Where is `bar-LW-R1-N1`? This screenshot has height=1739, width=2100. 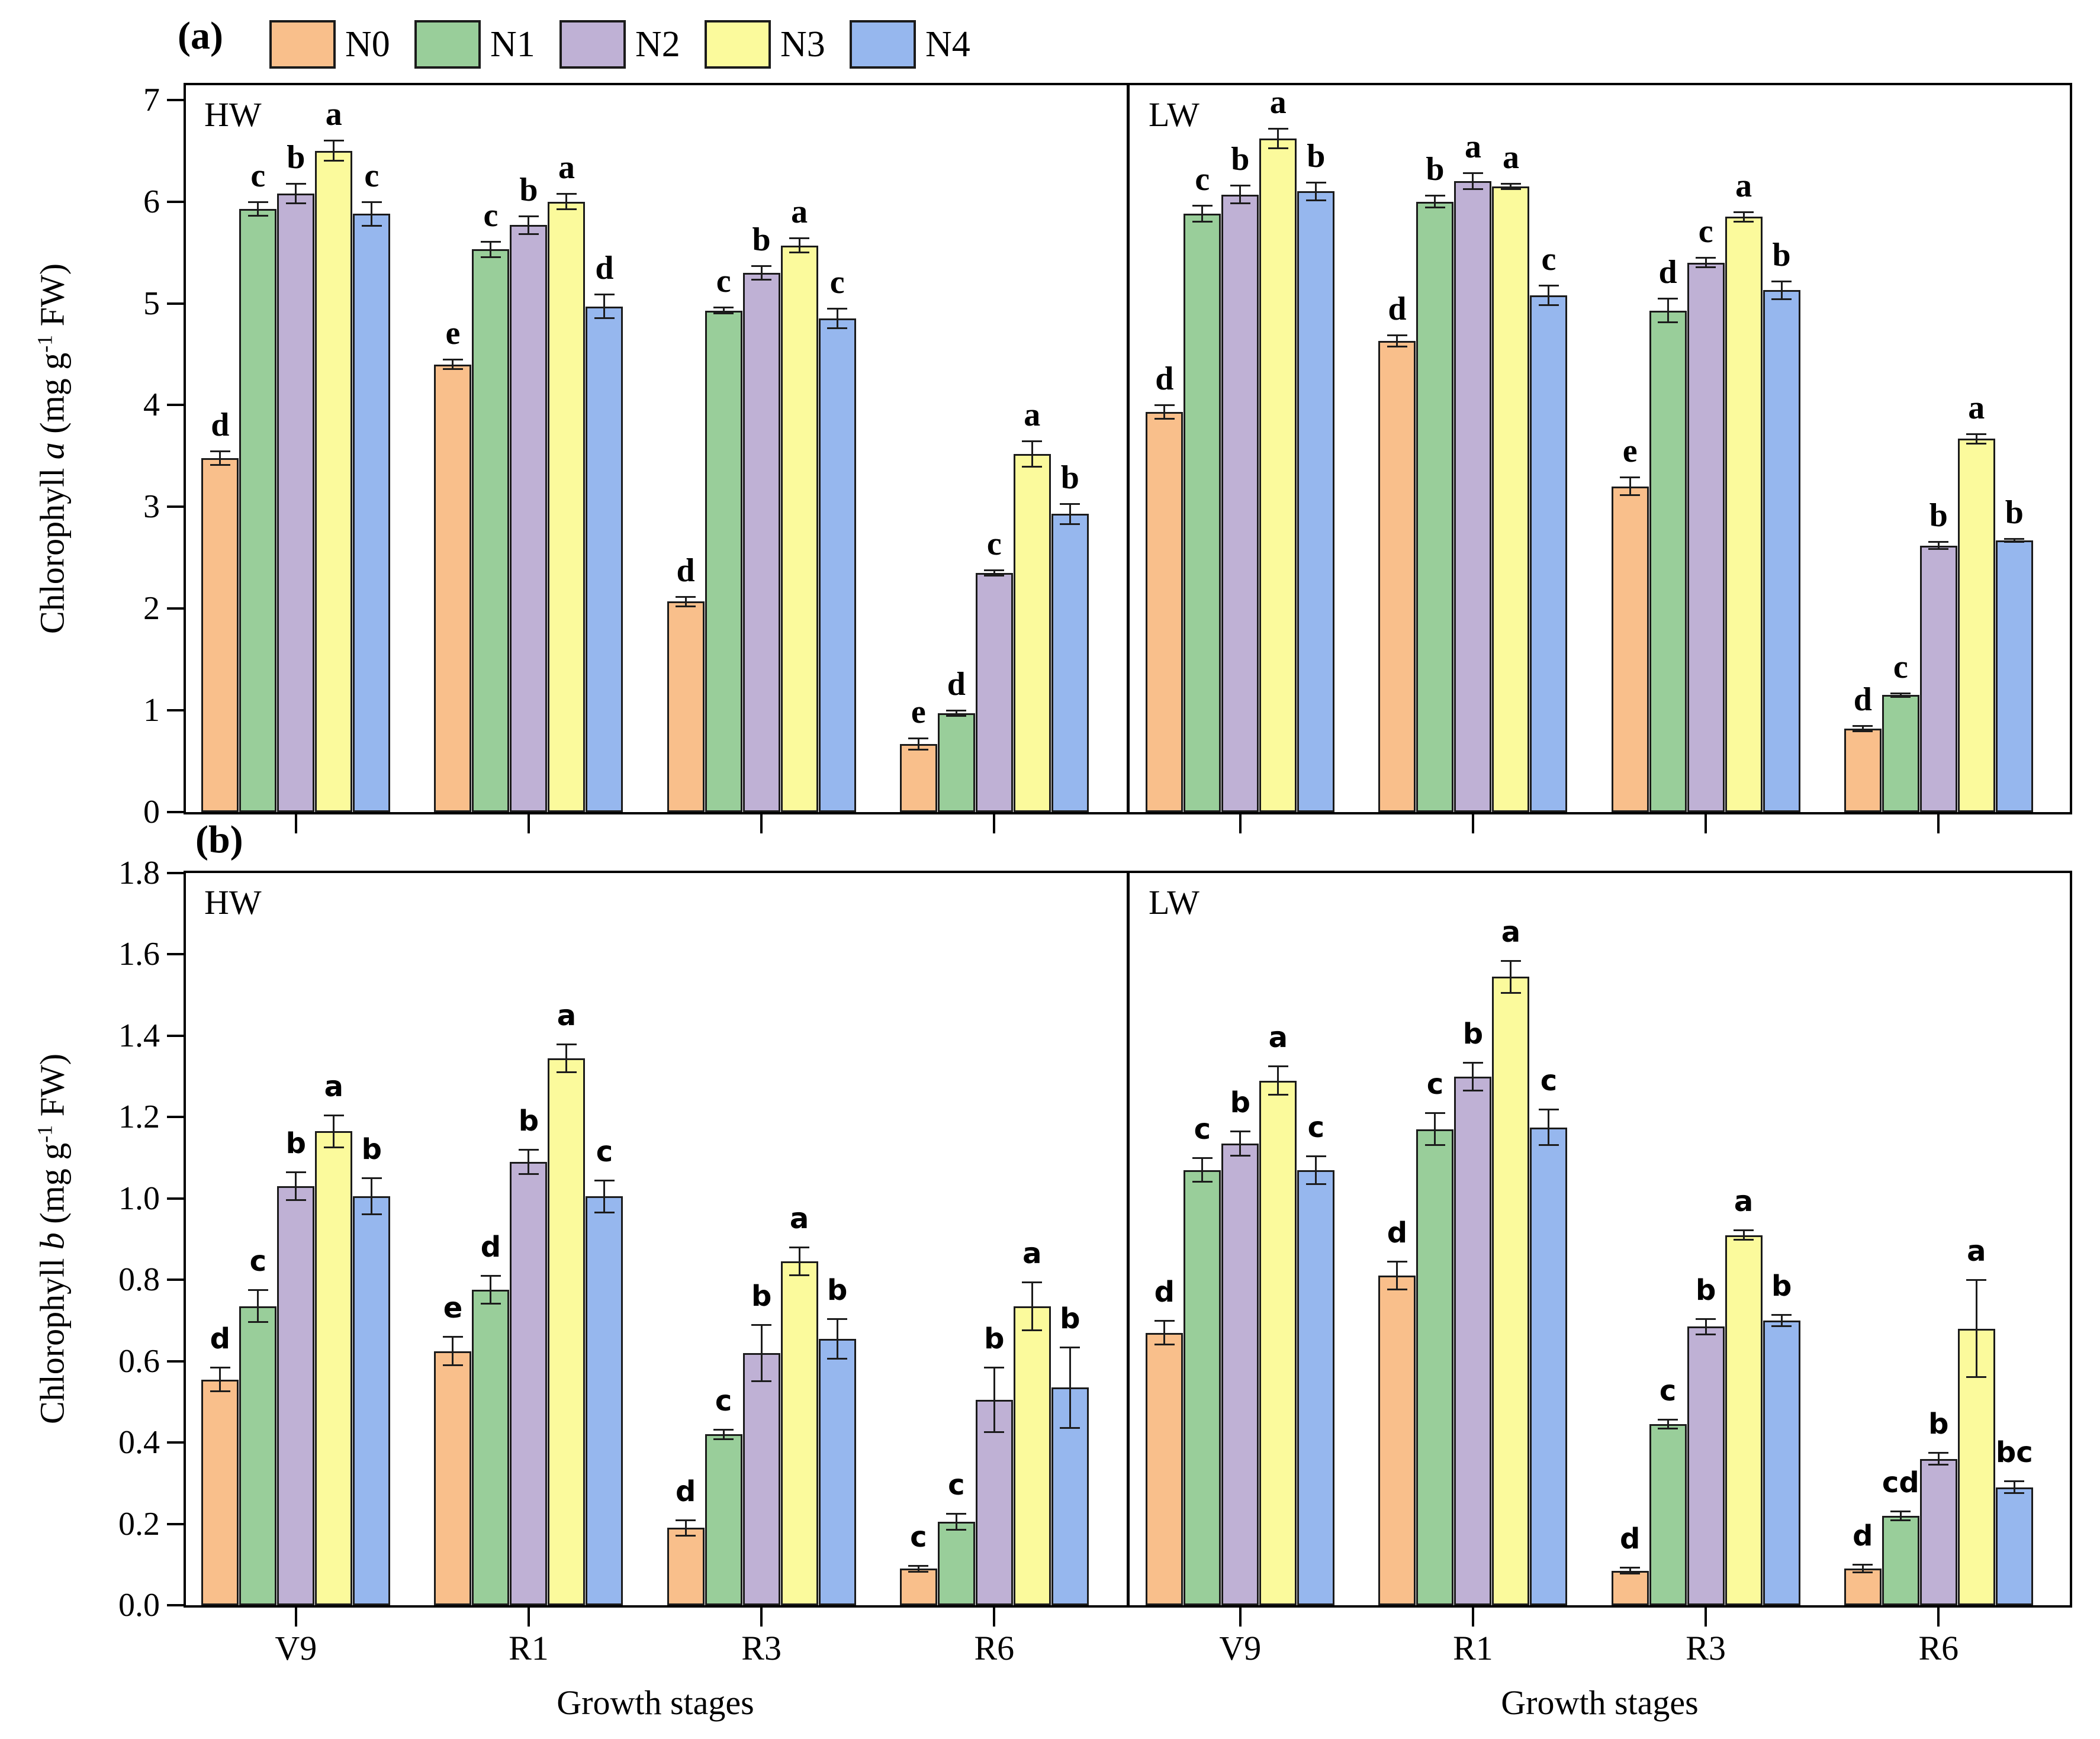 bar-LW-R1-N1 is located at coordinates (1435, 1367).